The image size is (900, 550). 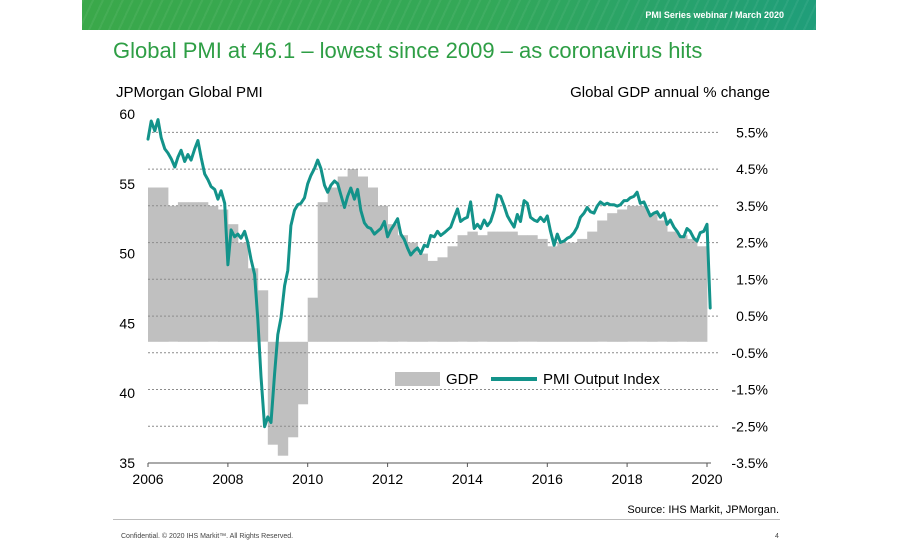 I want to click on left-tick-label: 40, so click(x=127, y=393).